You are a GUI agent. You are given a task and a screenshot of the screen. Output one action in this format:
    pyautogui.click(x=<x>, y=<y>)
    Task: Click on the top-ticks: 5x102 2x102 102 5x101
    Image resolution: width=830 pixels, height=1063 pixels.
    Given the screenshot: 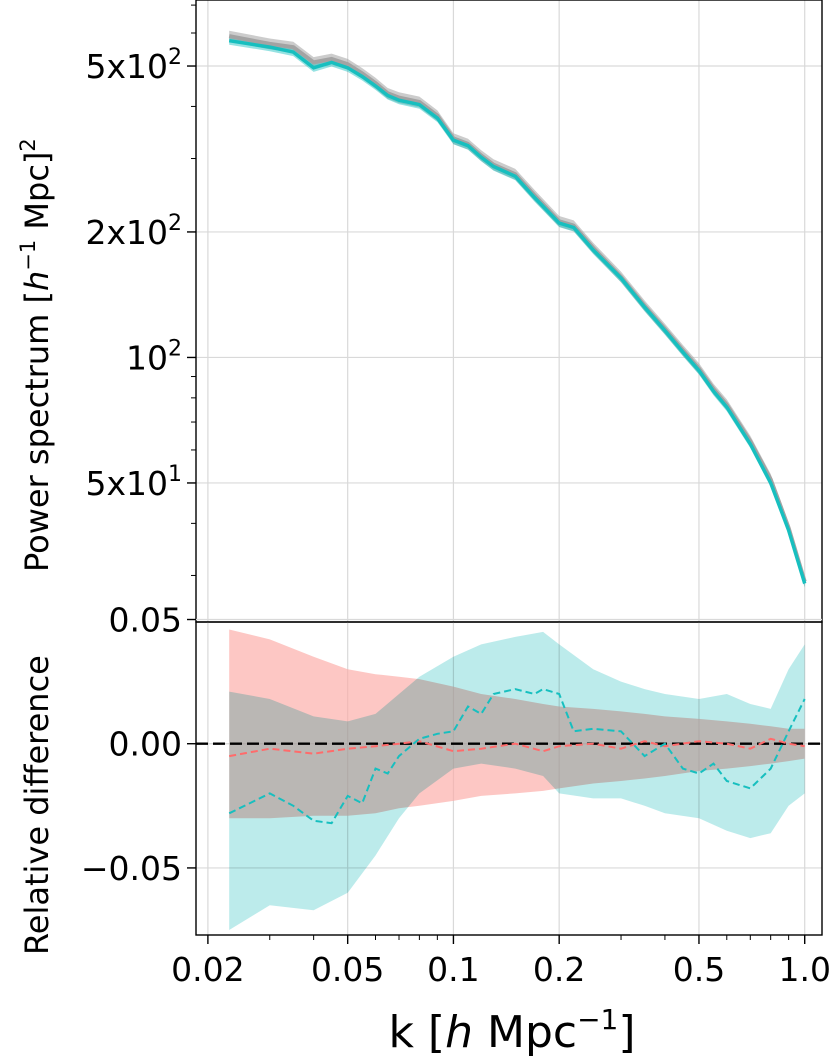 What is the action you would take?
    pyautogui.click(x=140, y=290)
    